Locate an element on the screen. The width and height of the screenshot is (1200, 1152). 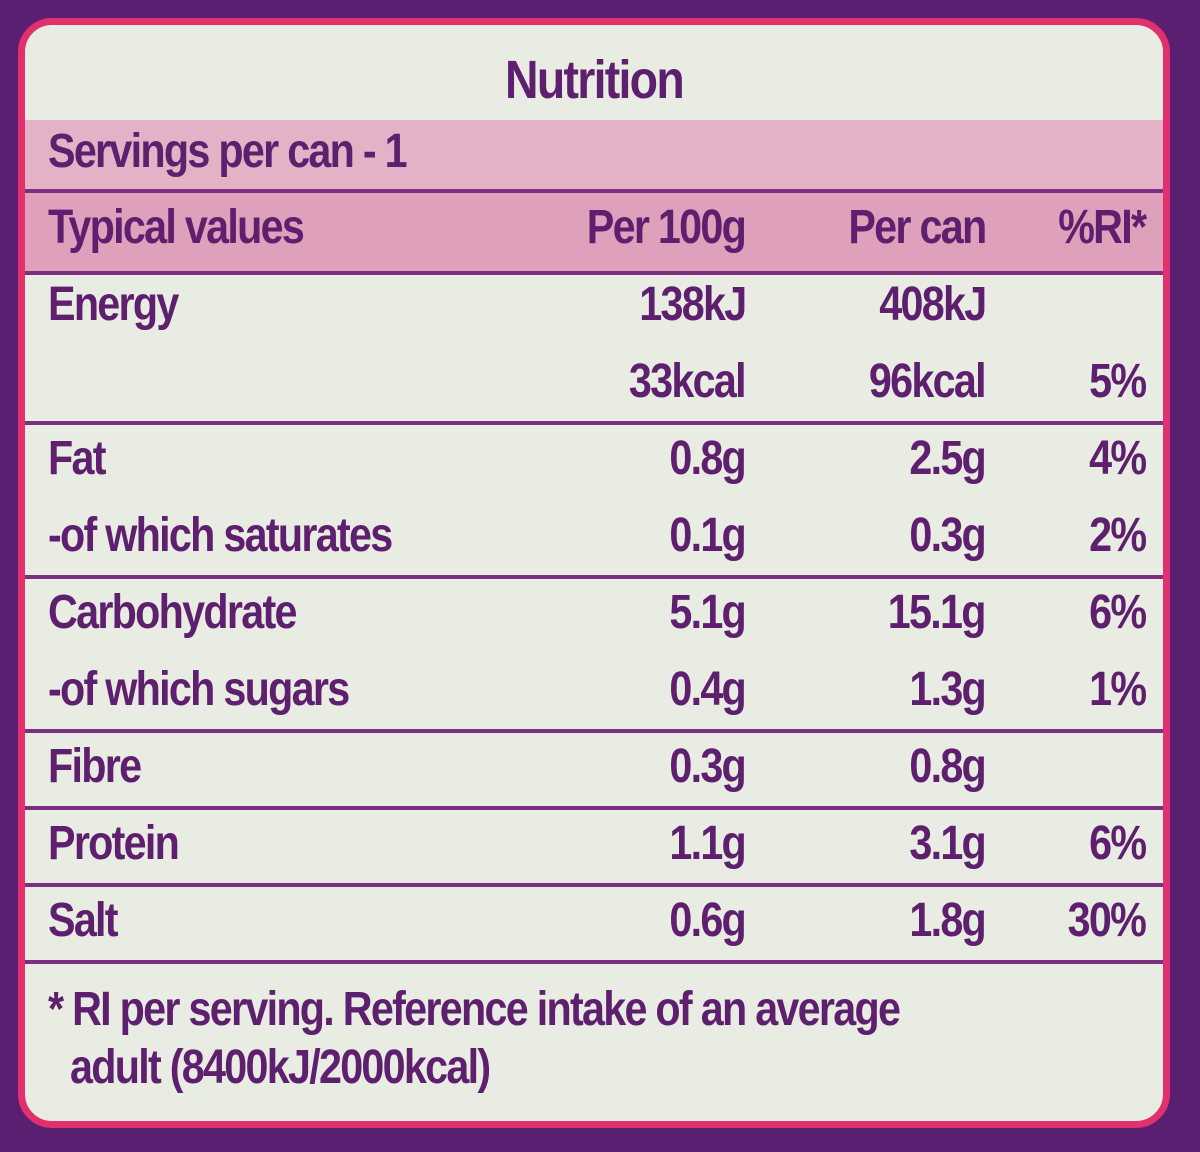
value-cell: 5% is located at coordinates (1117, 381).